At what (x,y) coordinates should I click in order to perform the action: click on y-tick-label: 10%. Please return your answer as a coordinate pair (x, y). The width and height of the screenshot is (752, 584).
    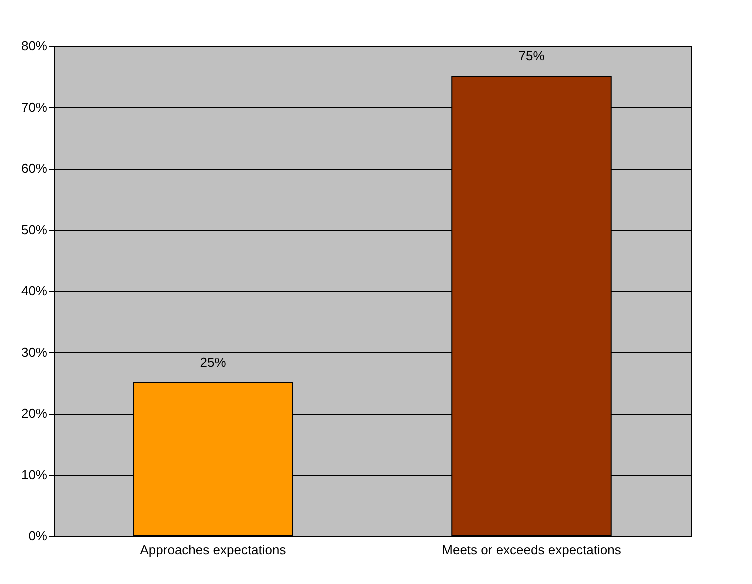
    Looking at the image, I should click on (34, 474).